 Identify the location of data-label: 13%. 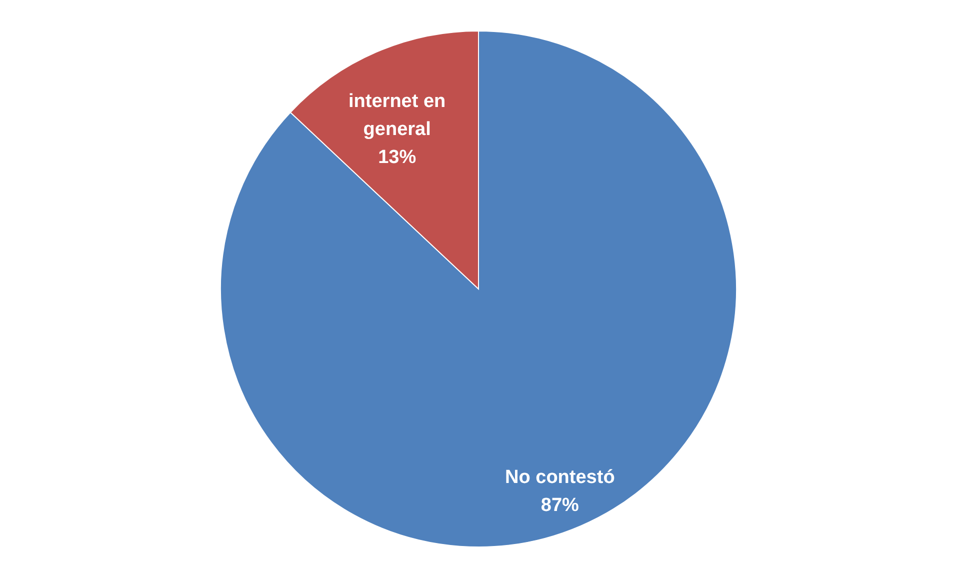
(397, 157).